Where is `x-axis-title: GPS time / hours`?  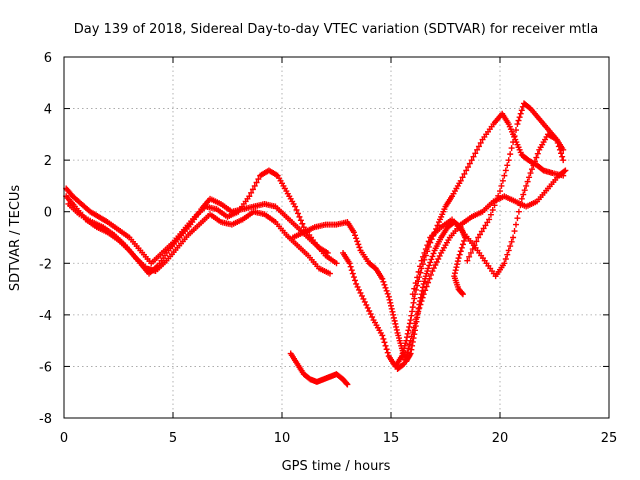 x-axis-title: GPS time / hours is located at coordinates (336, 466).